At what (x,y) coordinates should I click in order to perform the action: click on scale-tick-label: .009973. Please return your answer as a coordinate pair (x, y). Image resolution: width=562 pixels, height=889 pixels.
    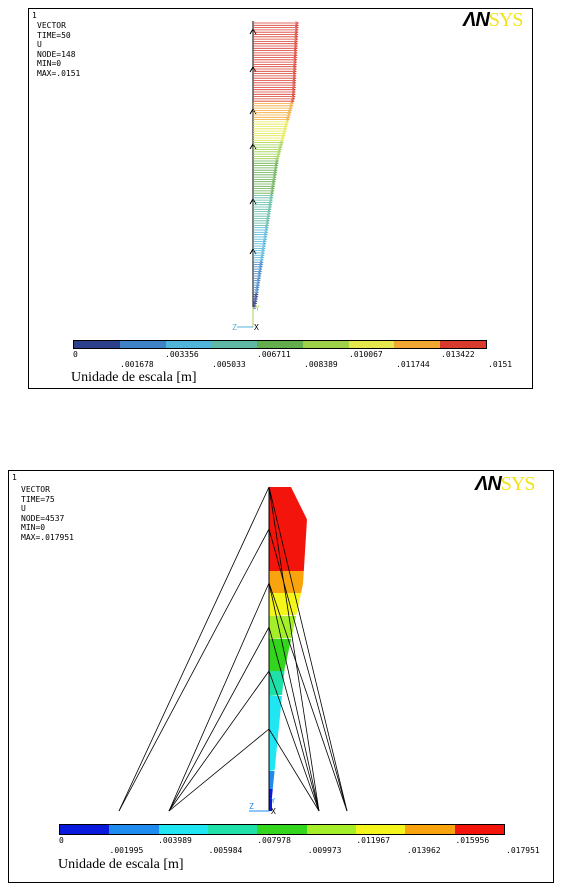
    Looking at the image, I should click on (324, 850).